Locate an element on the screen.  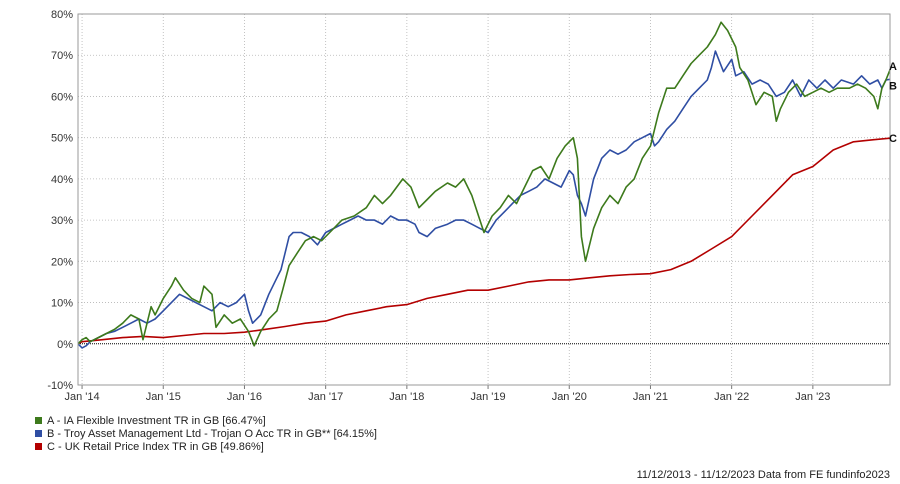
y-tick-label: 60% is located at coordinates (62, 97).